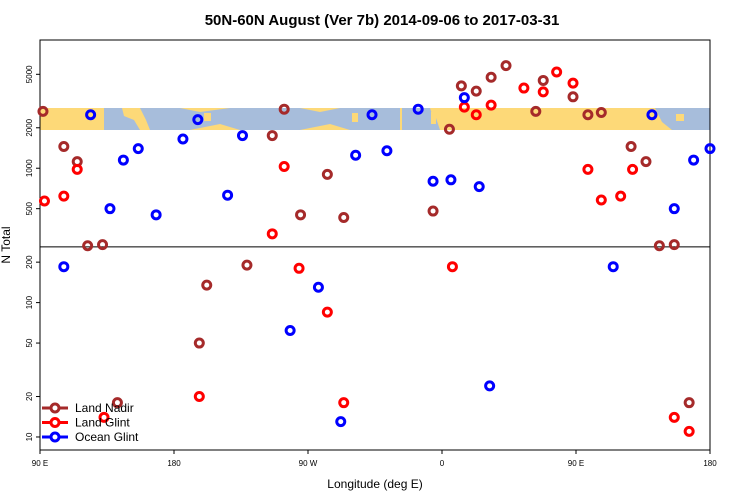  Describe the element at coordinates (29, 262) in the screenshot. I see `y-tick-label: 200` at that location.